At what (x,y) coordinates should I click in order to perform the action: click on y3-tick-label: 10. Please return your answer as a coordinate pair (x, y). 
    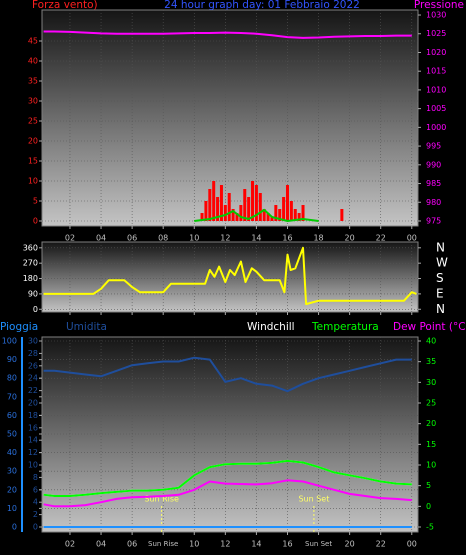
    Looking at the image, I should click on (12, 508).